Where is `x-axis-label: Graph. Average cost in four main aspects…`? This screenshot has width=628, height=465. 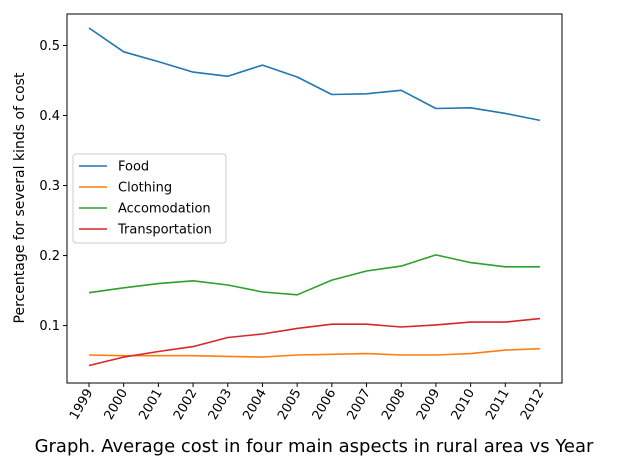 x-axis-label: Graph. Average cost in four main aspects… is located at coordinates (314, 446).